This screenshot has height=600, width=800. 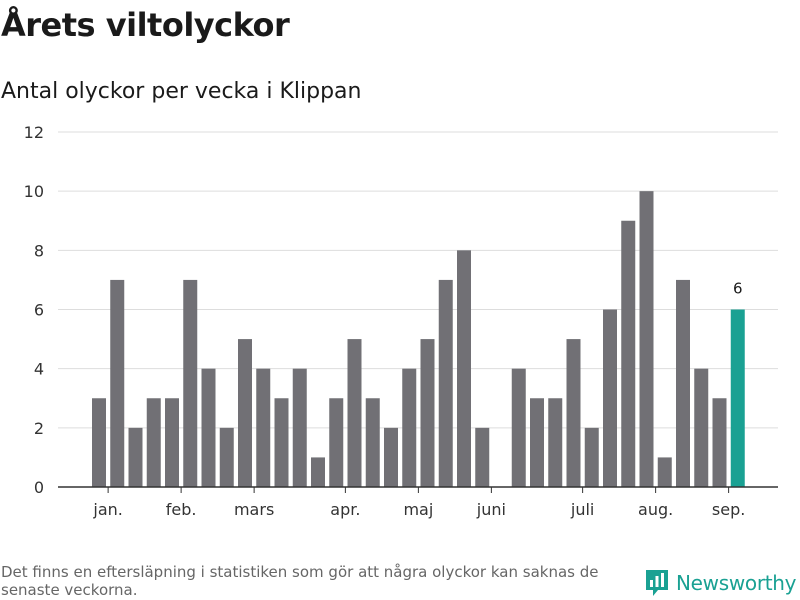 I want to click on y-tick-label: 10, so click(x=34, y=191).